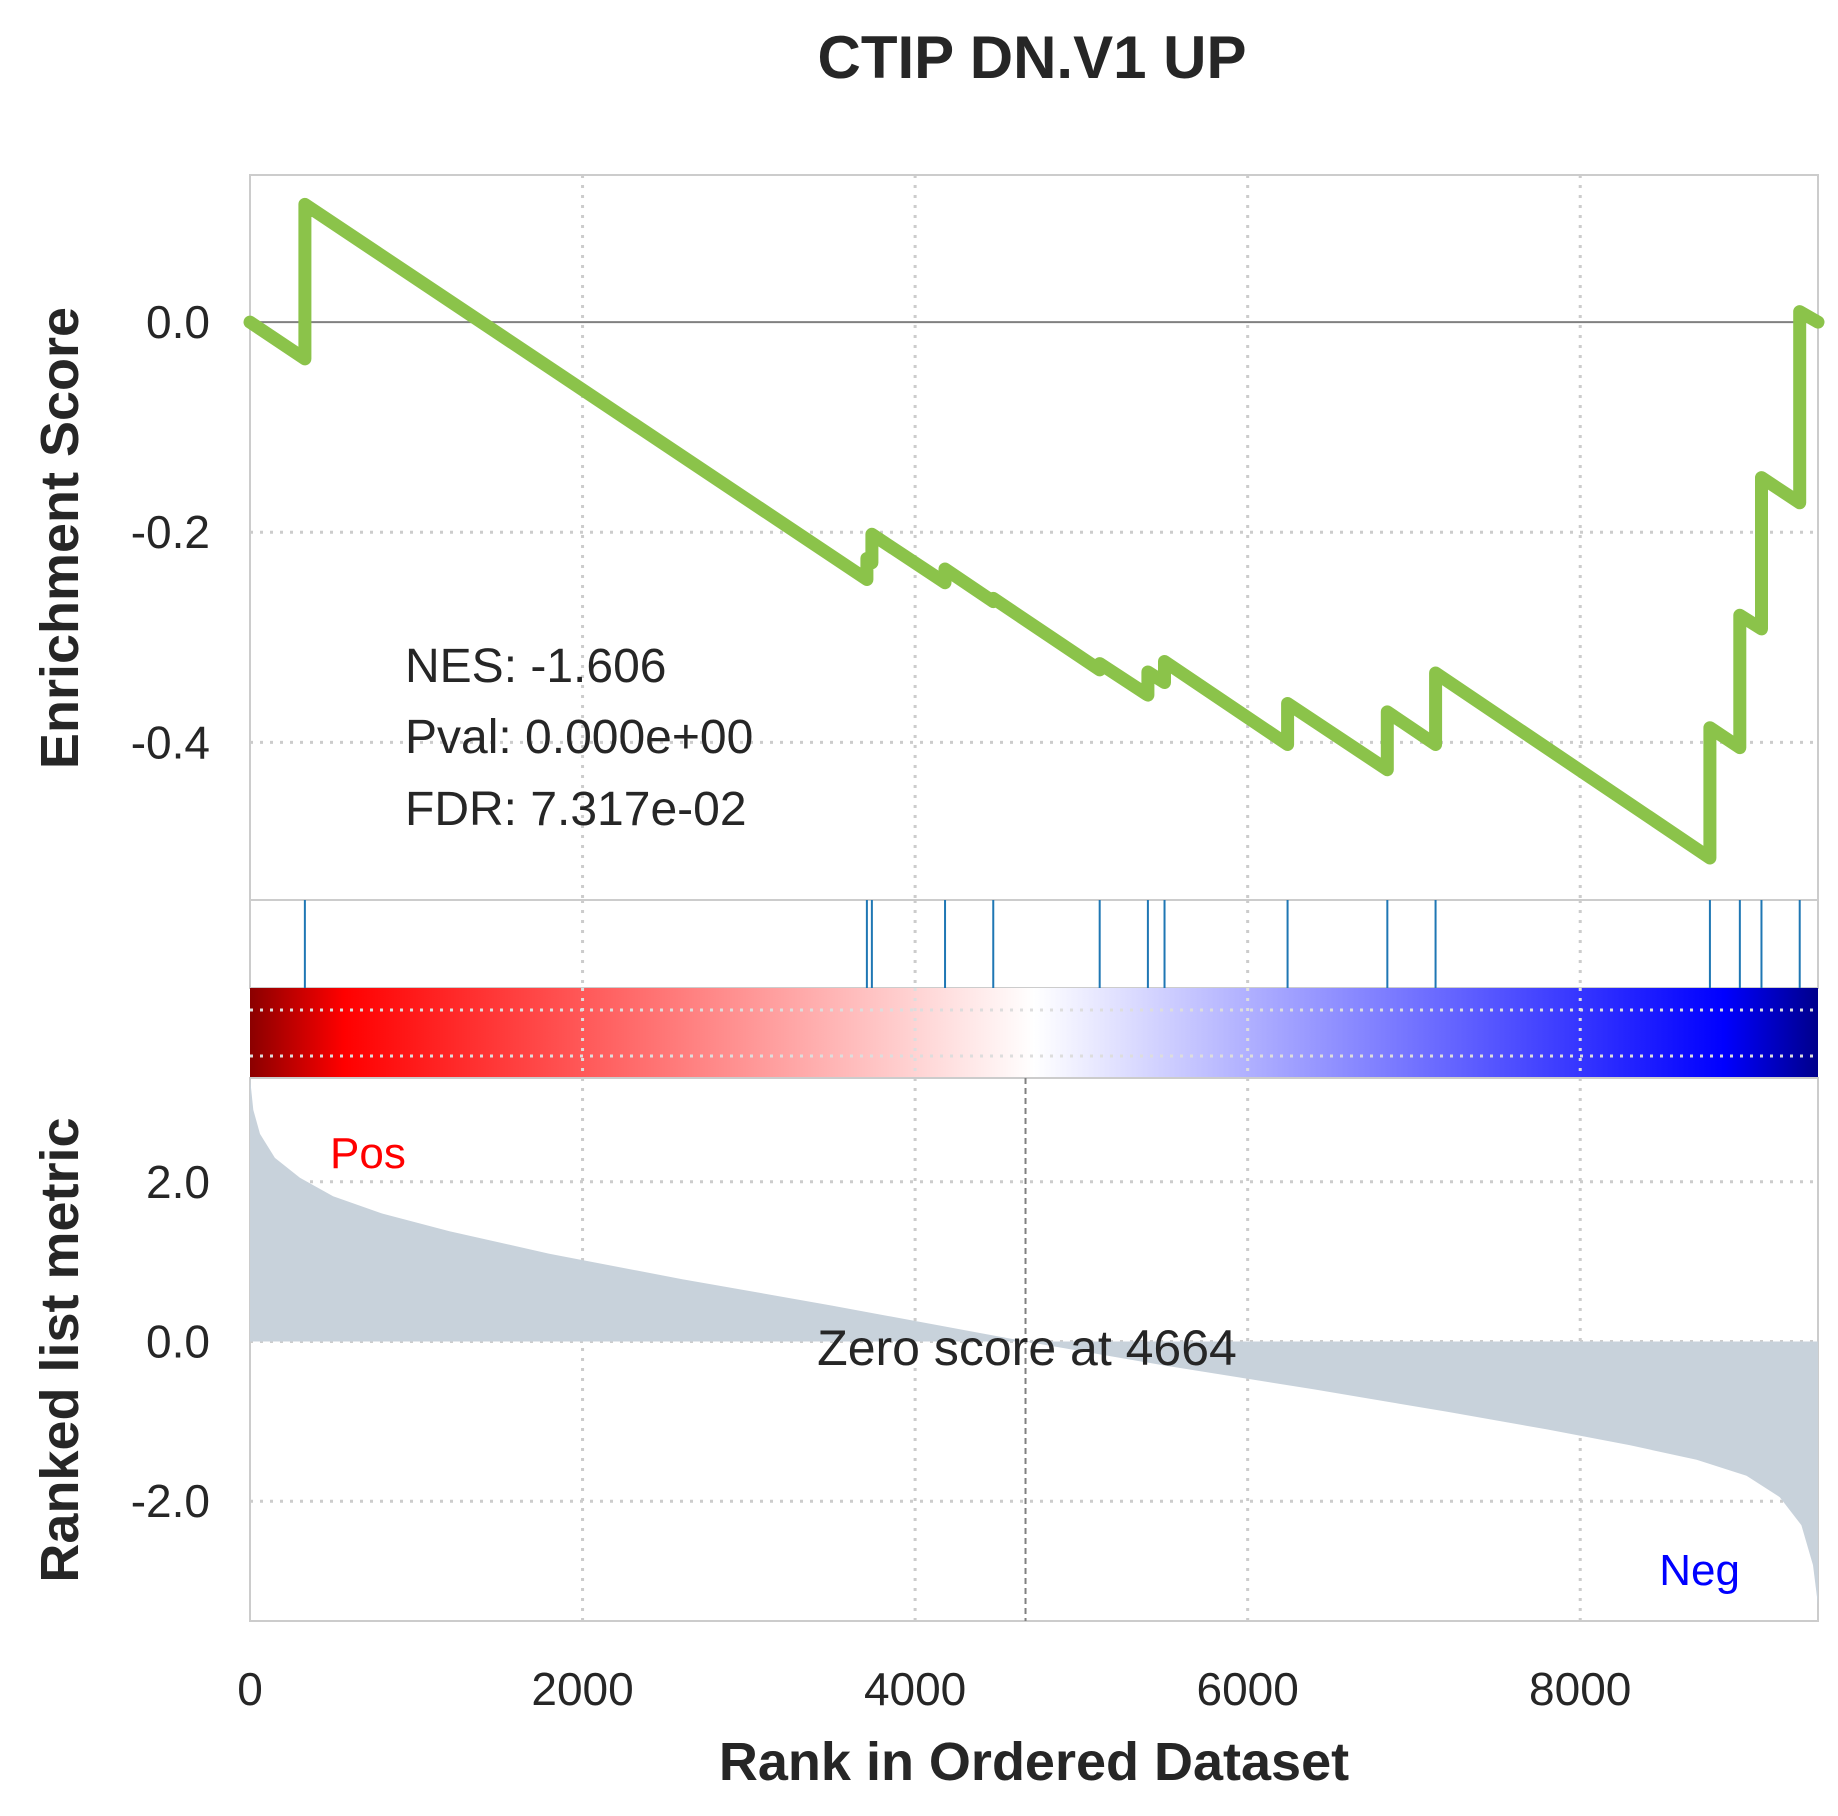  I want to click on rank-colorbar, so click(1034, 1033).